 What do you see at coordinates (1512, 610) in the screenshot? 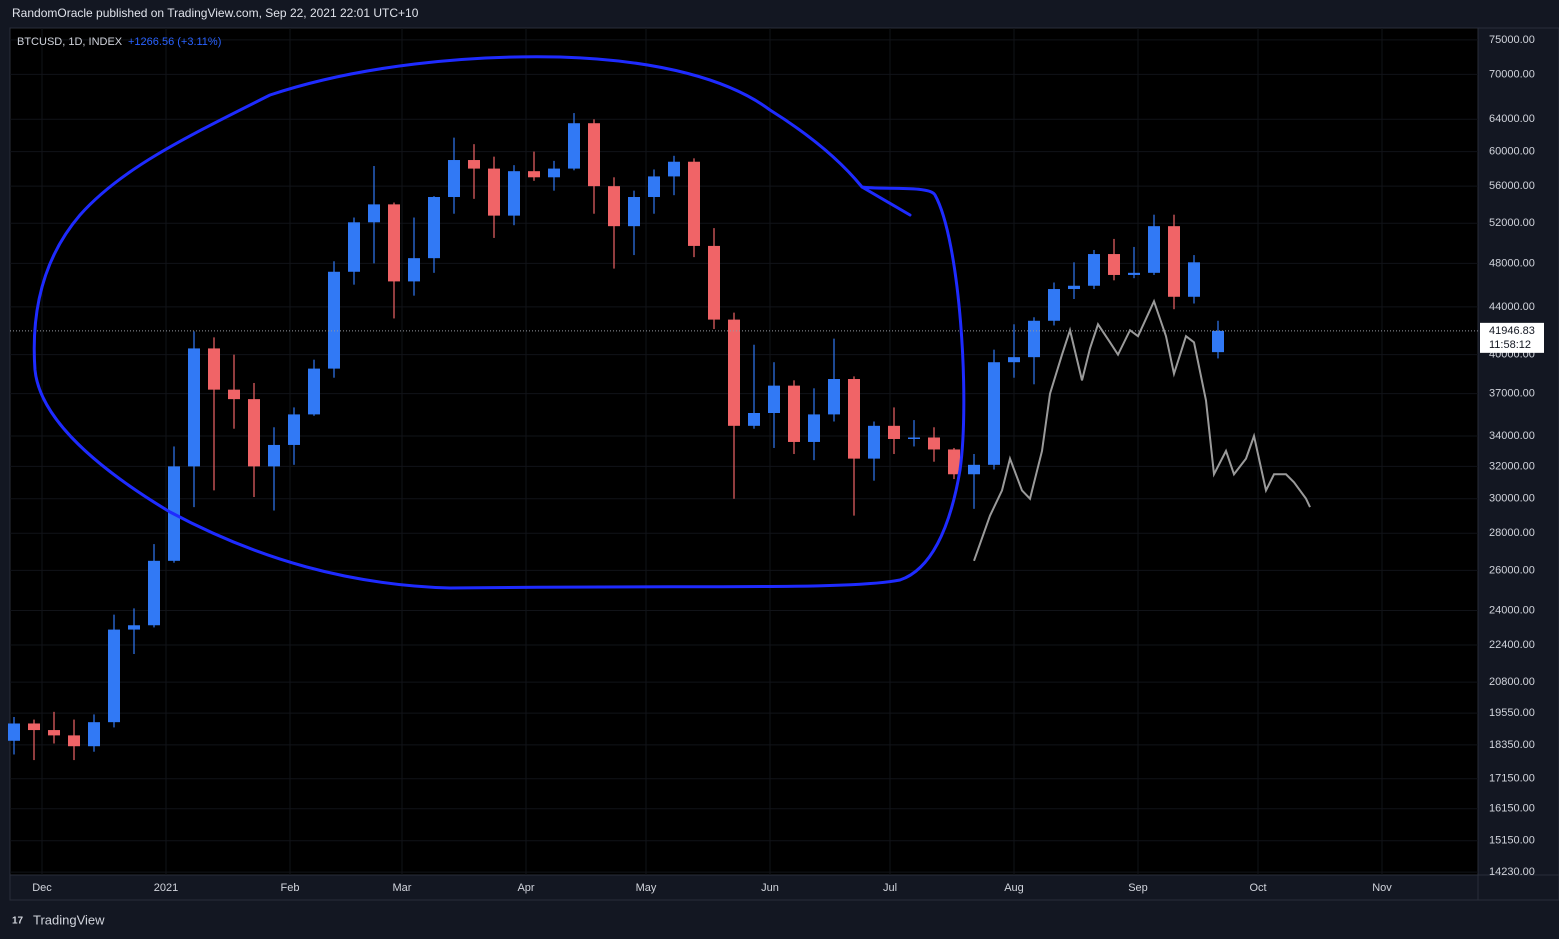
I see `y-tick-label: 24000.00` at bounding box center [1512, 610].